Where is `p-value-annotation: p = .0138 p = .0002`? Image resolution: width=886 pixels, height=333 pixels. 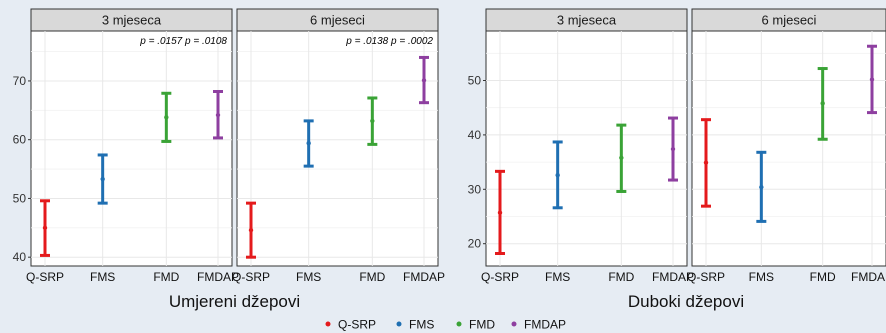 p-value-annotation: p = .0138 p = .0002 is located at coordinates (389, 41).